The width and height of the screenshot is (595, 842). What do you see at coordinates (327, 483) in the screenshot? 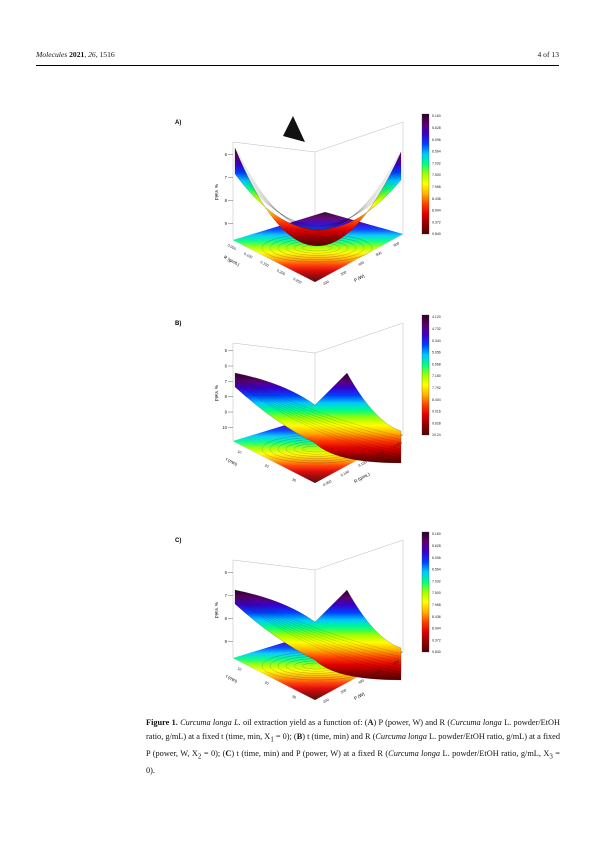
I see `x-tick-label: 0.050` at bounding box center [327, 483].